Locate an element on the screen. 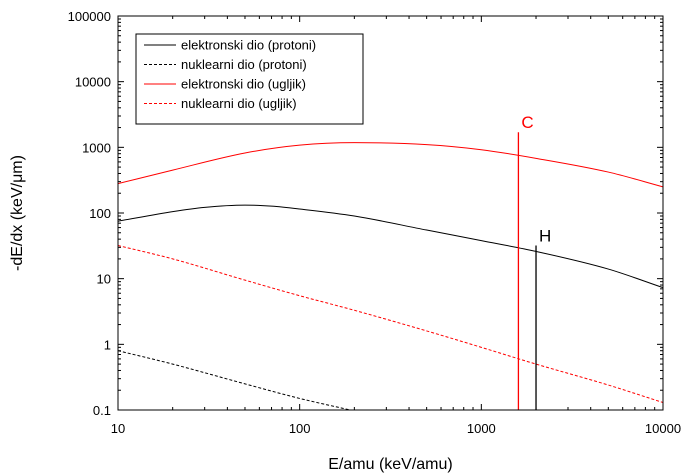 Image resolution: width=686 pixels, height=476 pixels. marker-label-h: H is located at coordinates (545, 235).